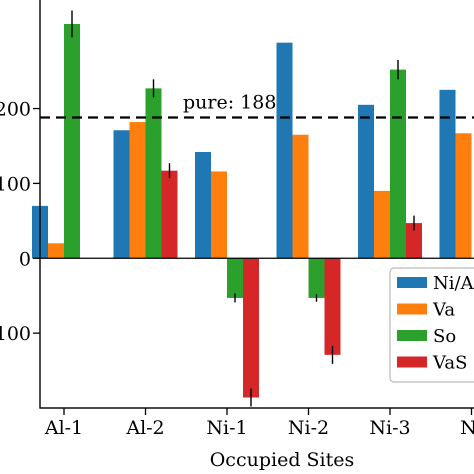 This screenshot has width=474, height=474. Describe the element at coordinates (443, 310) in the screenshot. I see `legend-label: Va` at that location.